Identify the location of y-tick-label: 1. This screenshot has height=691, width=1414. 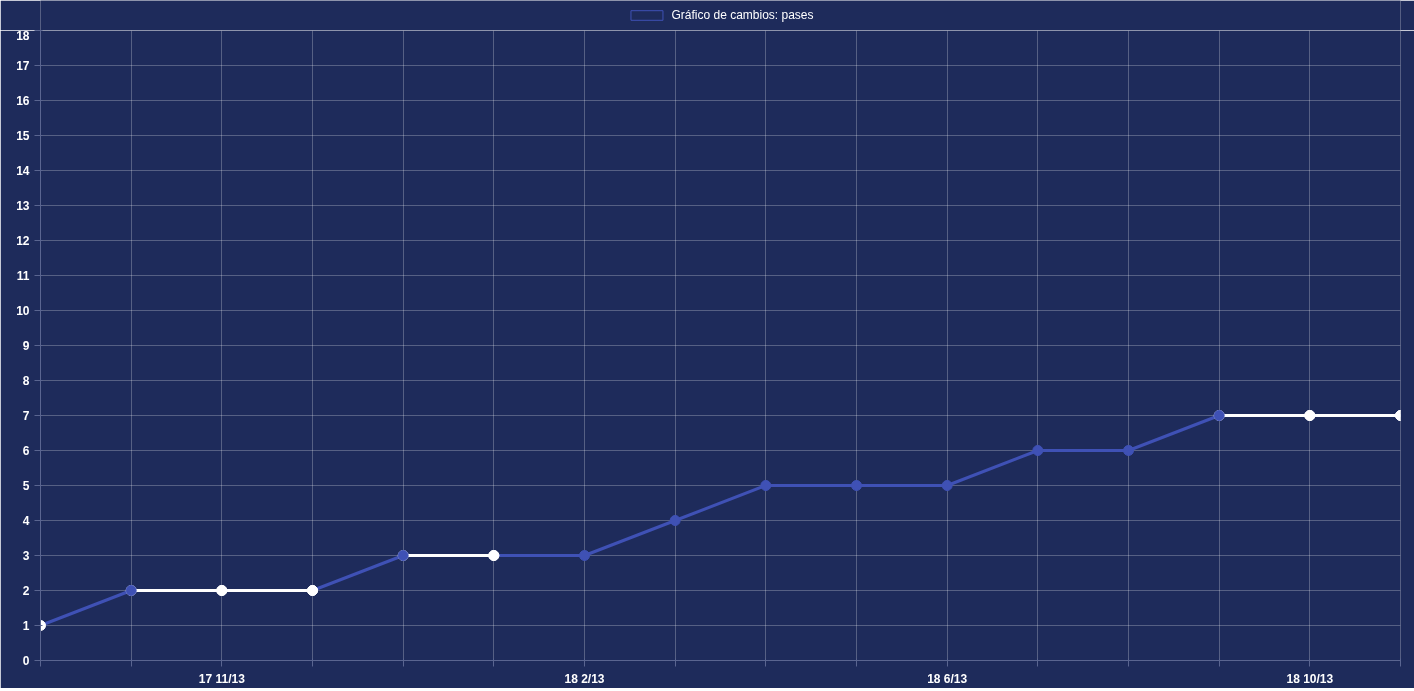
(26, 626).